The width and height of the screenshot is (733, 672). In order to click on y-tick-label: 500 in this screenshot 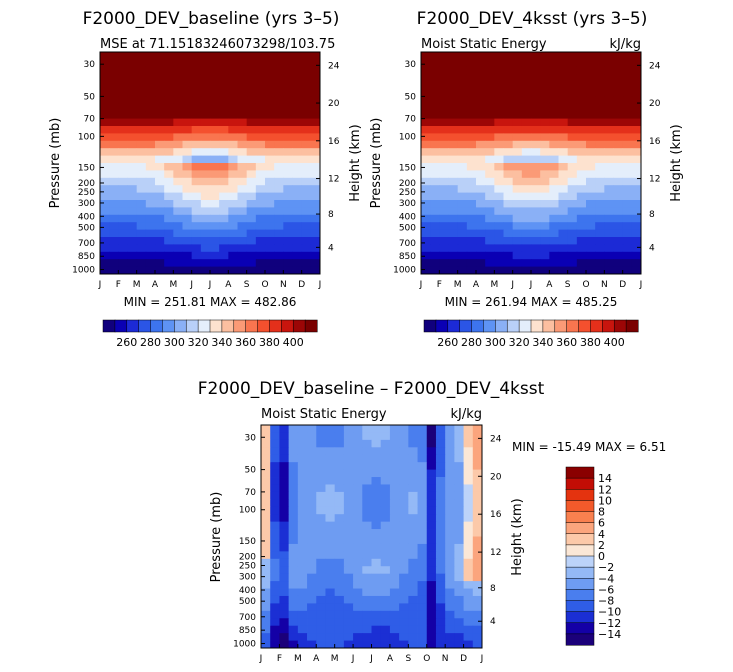, I will do `click(407, 228)`.